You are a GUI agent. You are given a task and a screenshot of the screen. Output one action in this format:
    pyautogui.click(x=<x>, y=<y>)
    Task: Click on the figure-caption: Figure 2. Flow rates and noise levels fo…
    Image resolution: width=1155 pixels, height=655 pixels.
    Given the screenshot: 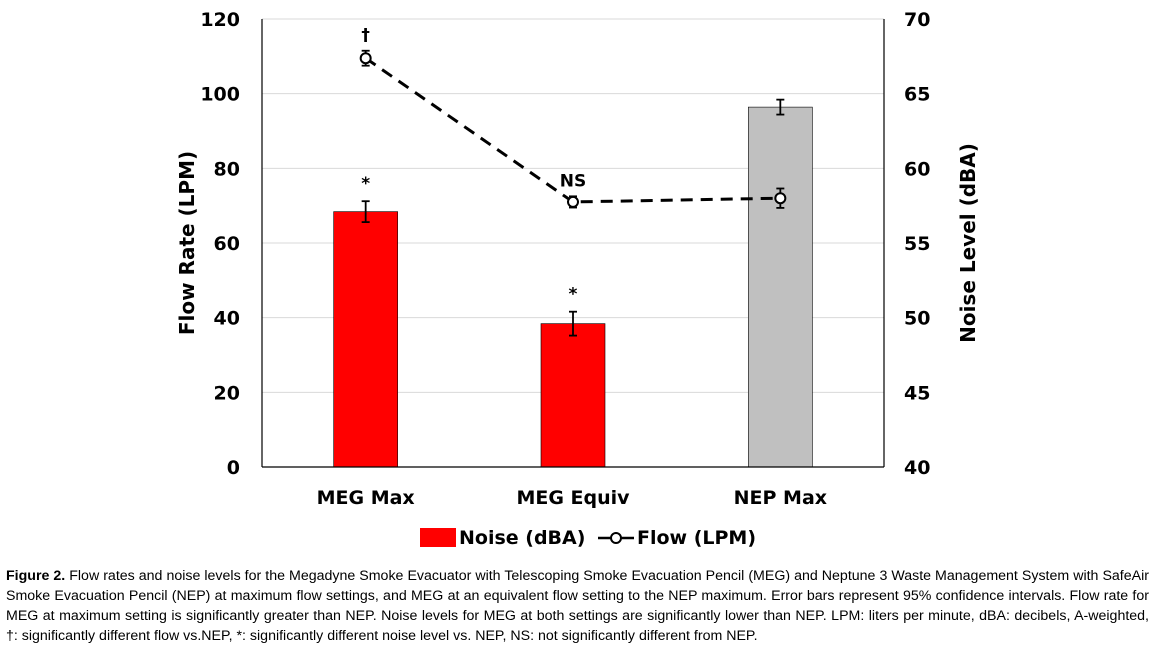 What is the action you would take?
    pyautogui.click(x=577, y=606)
    